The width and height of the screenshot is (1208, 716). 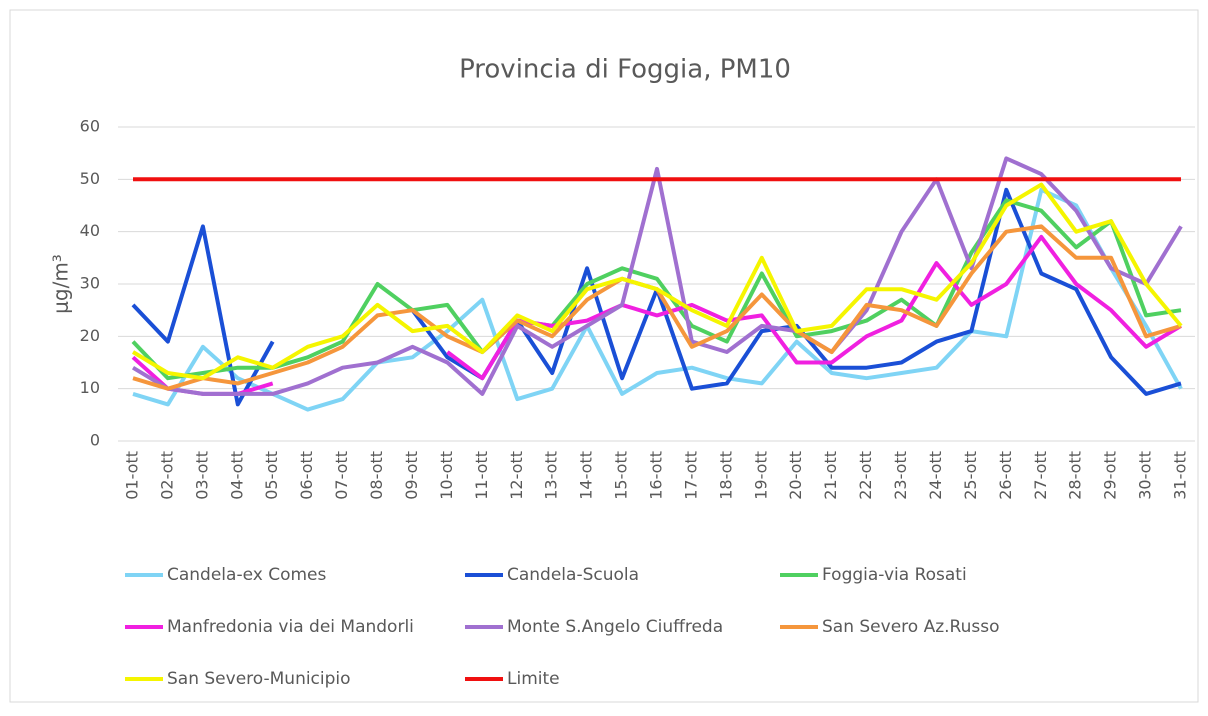 I want to click on x-tick-label: 01-ott, so click(x=132, y=475).